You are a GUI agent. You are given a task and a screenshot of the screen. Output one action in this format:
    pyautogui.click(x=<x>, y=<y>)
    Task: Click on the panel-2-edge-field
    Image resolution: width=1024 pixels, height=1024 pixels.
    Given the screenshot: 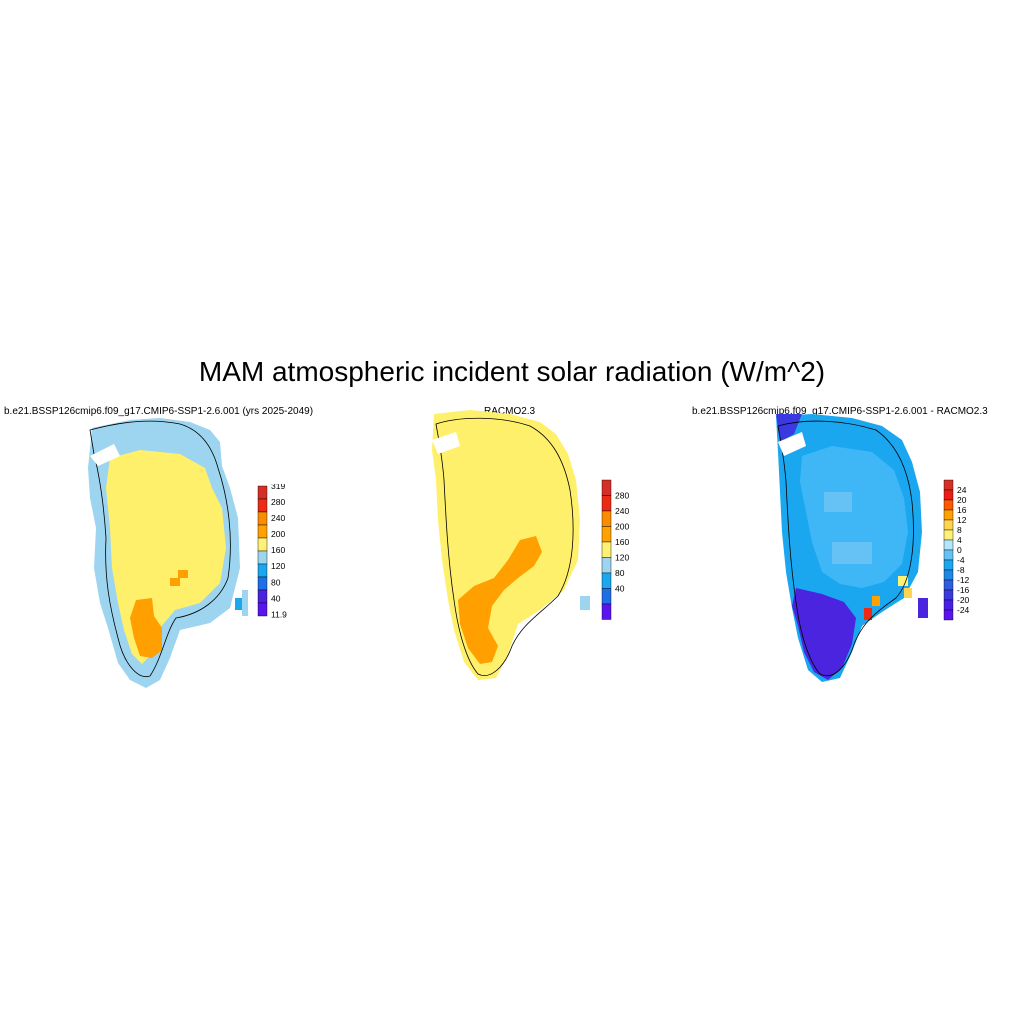 What is the action you would take?
    pyautogui.click(x=506, y=545)
    